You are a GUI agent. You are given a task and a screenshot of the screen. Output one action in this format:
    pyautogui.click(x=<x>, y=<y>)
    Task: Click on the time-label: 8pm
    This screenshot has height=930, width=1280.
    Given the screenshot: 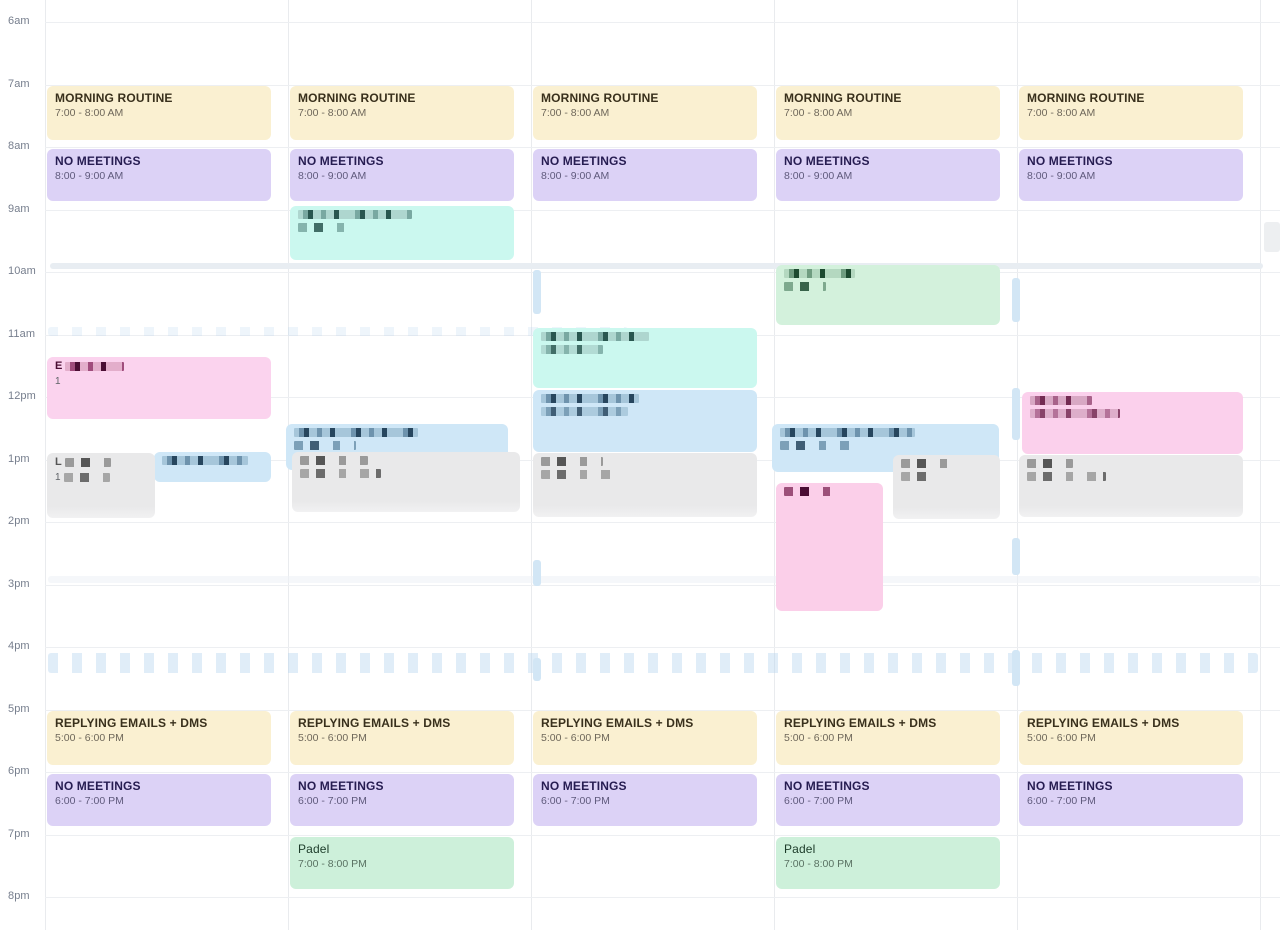 What is the action you would take?
    pyautogui.click(x=19, y=896)
    